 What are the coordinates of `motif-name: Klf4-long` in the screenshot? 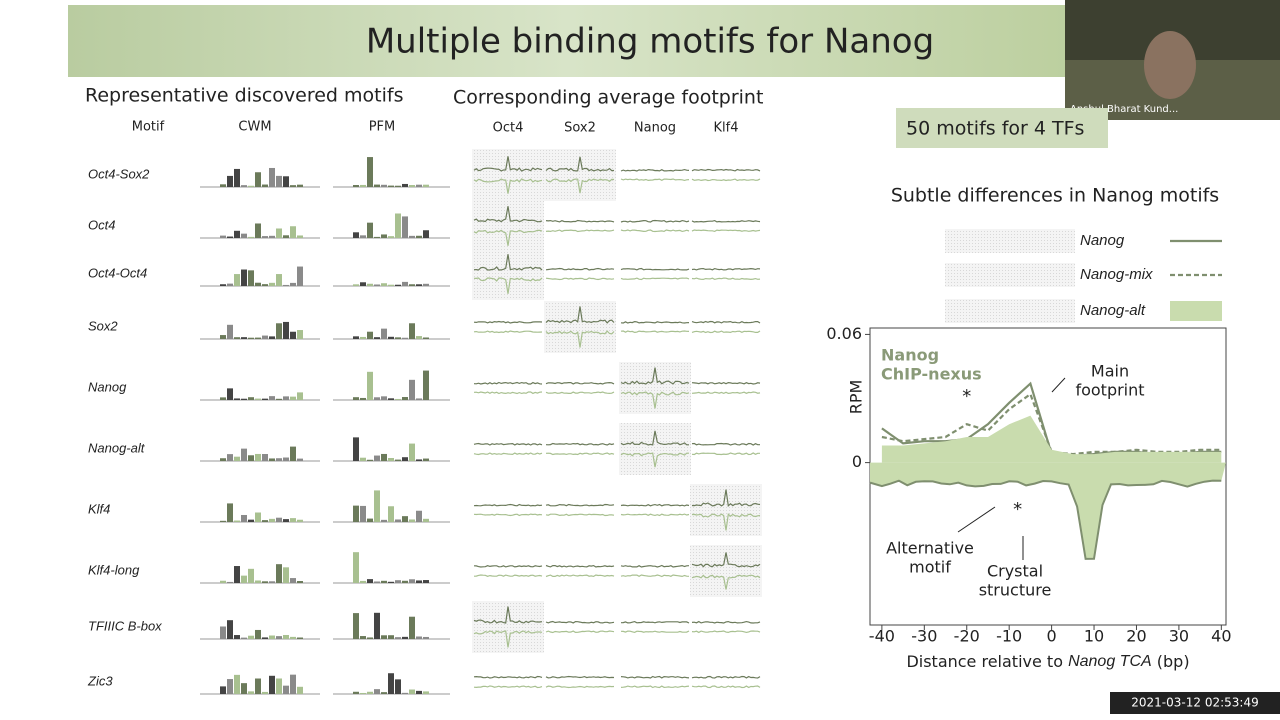 It's located at (114, 569).